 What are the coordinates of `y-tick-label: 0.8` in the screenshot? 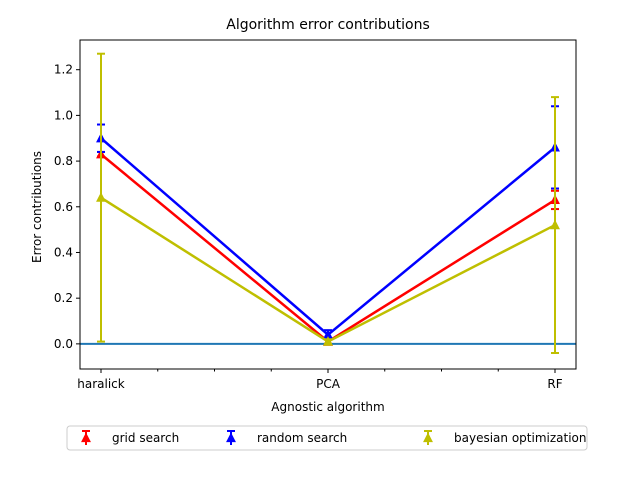 It's located at (63, 161).